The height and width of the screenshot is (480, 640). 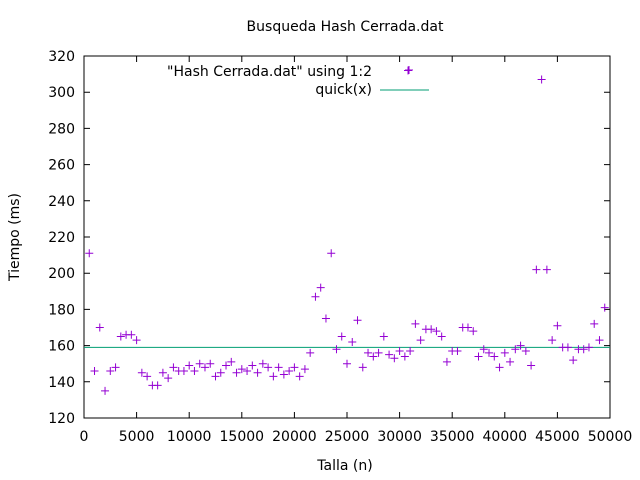 What do you see at coordinates (344, 466) in the screenshot?
I see `x-axis-label: Talla (n)` at bounding box center [344, 466].